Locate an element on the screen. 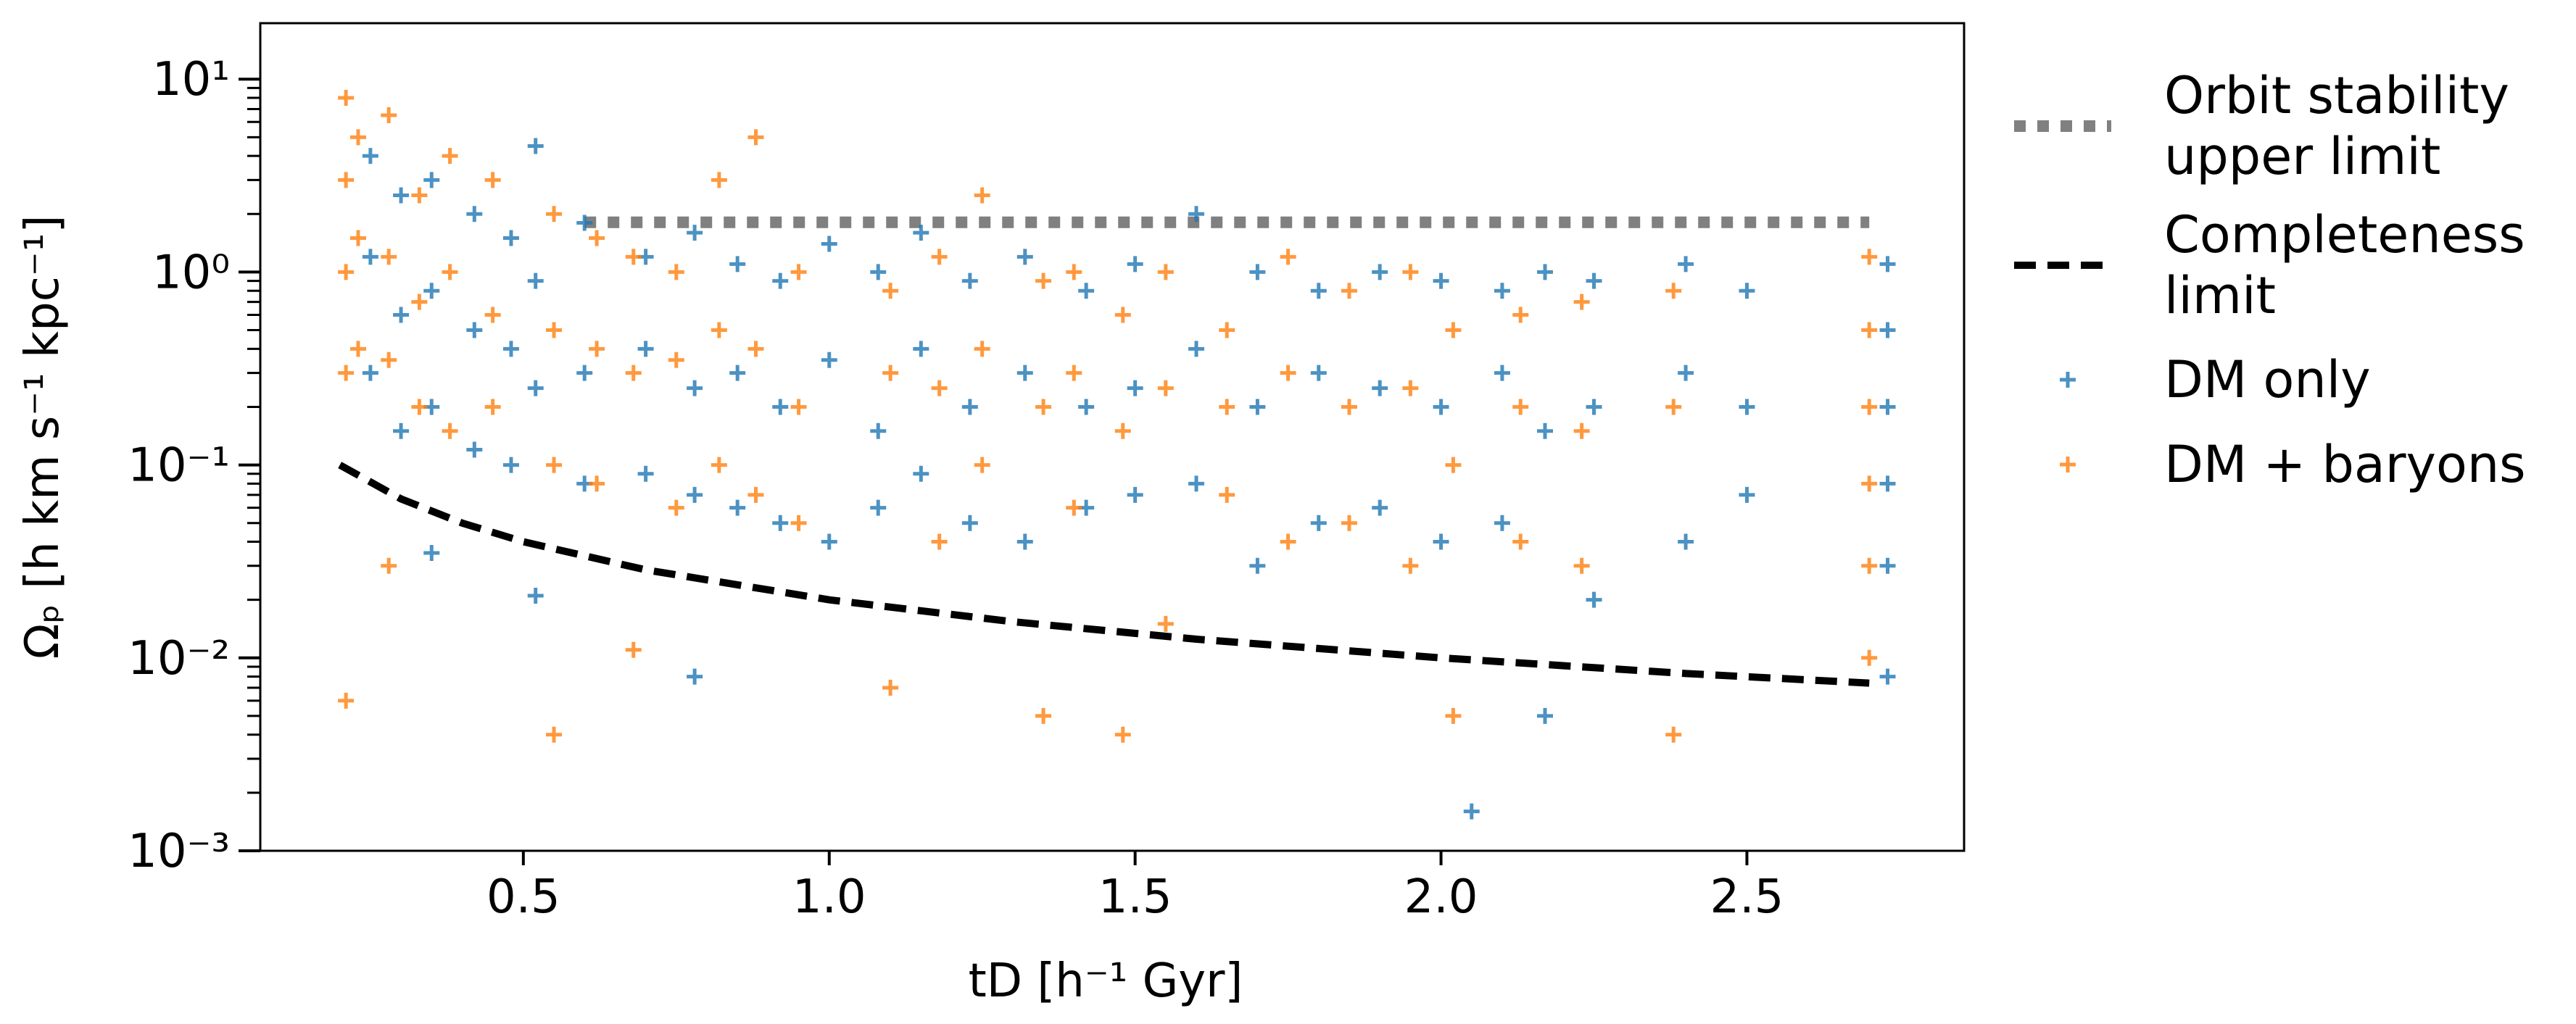 The height and width of the screenshot is (1024, 2576). legend-label: Orbit stability upper limit is located at coordinates (2336, 126).